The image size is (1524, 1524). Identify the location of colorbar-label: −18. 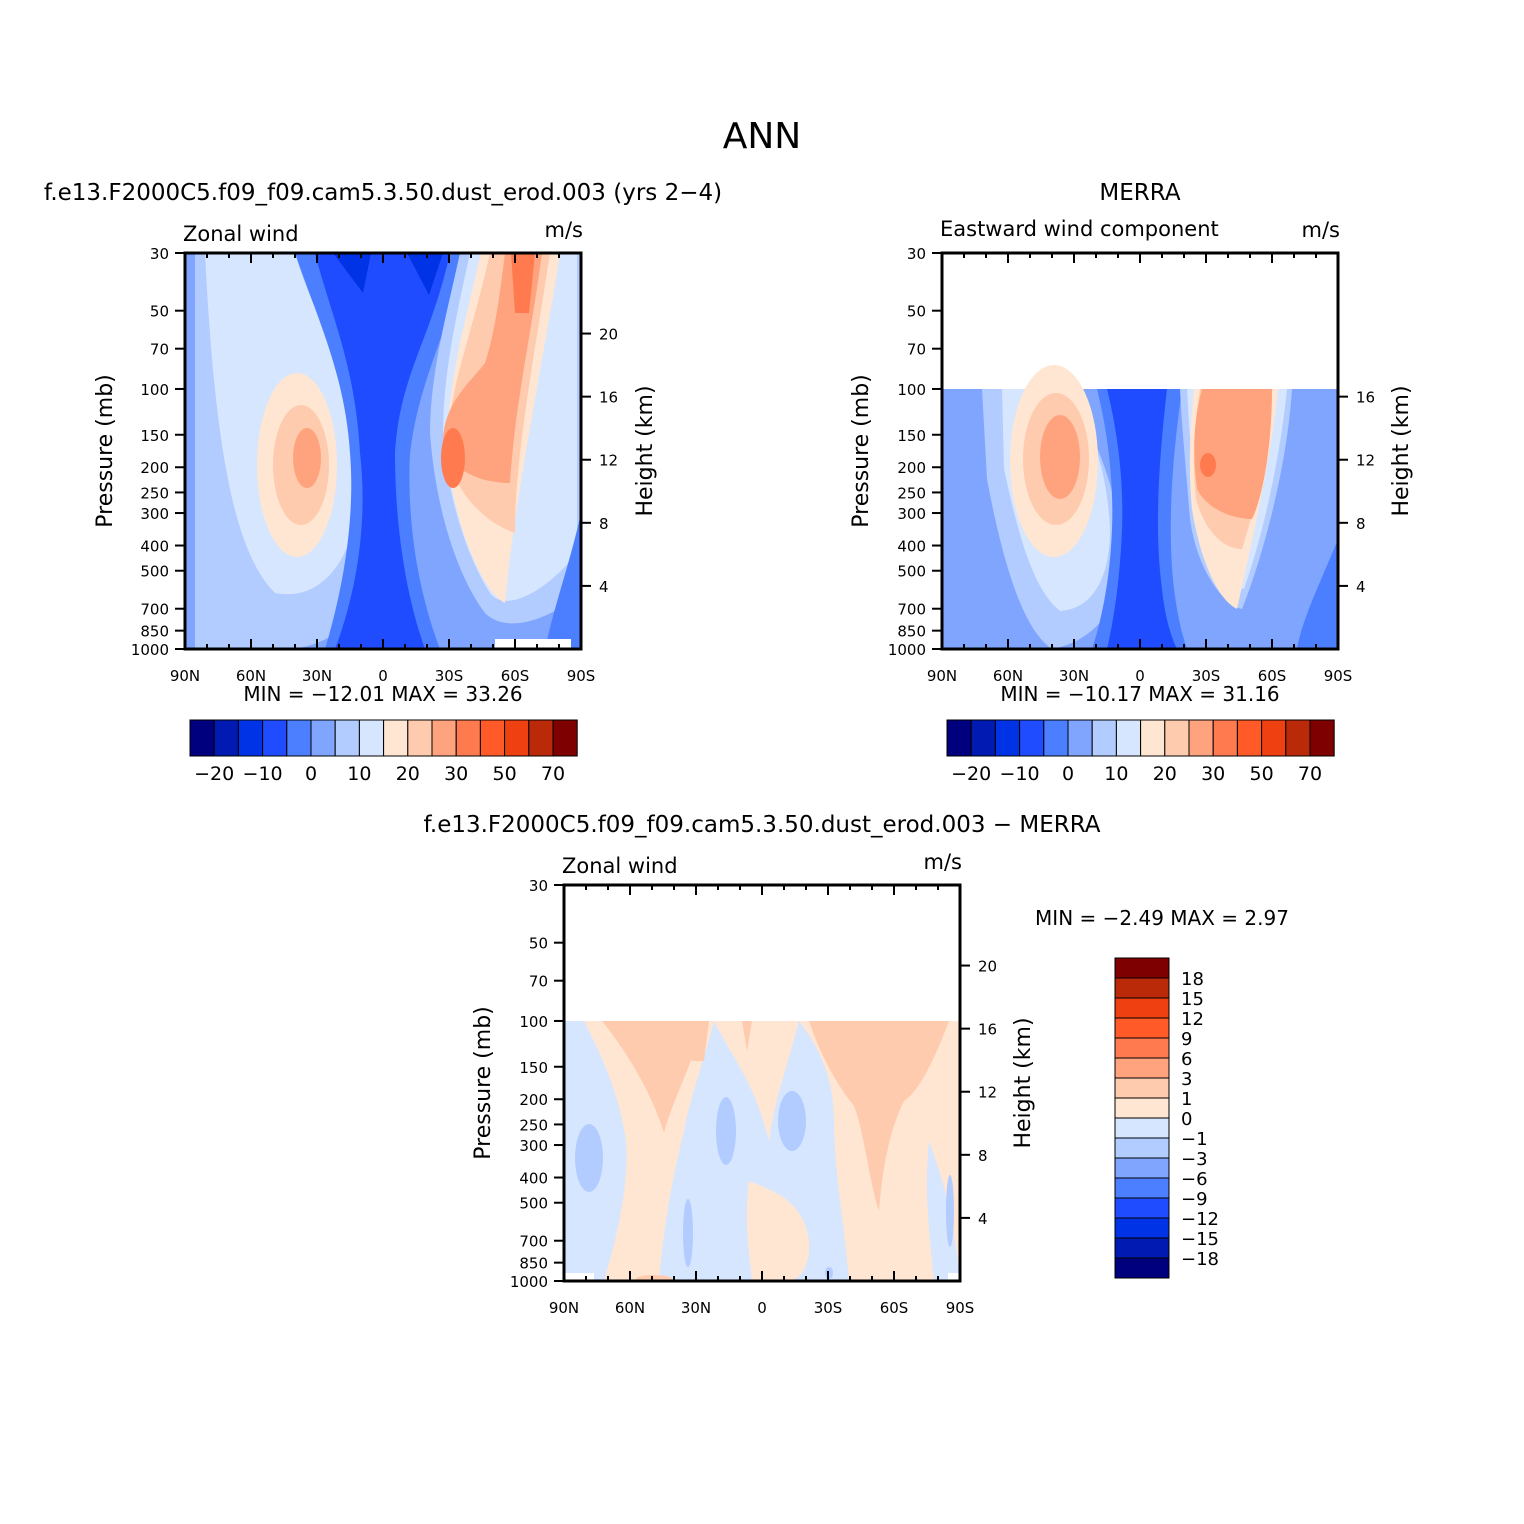
(1200, 1259).